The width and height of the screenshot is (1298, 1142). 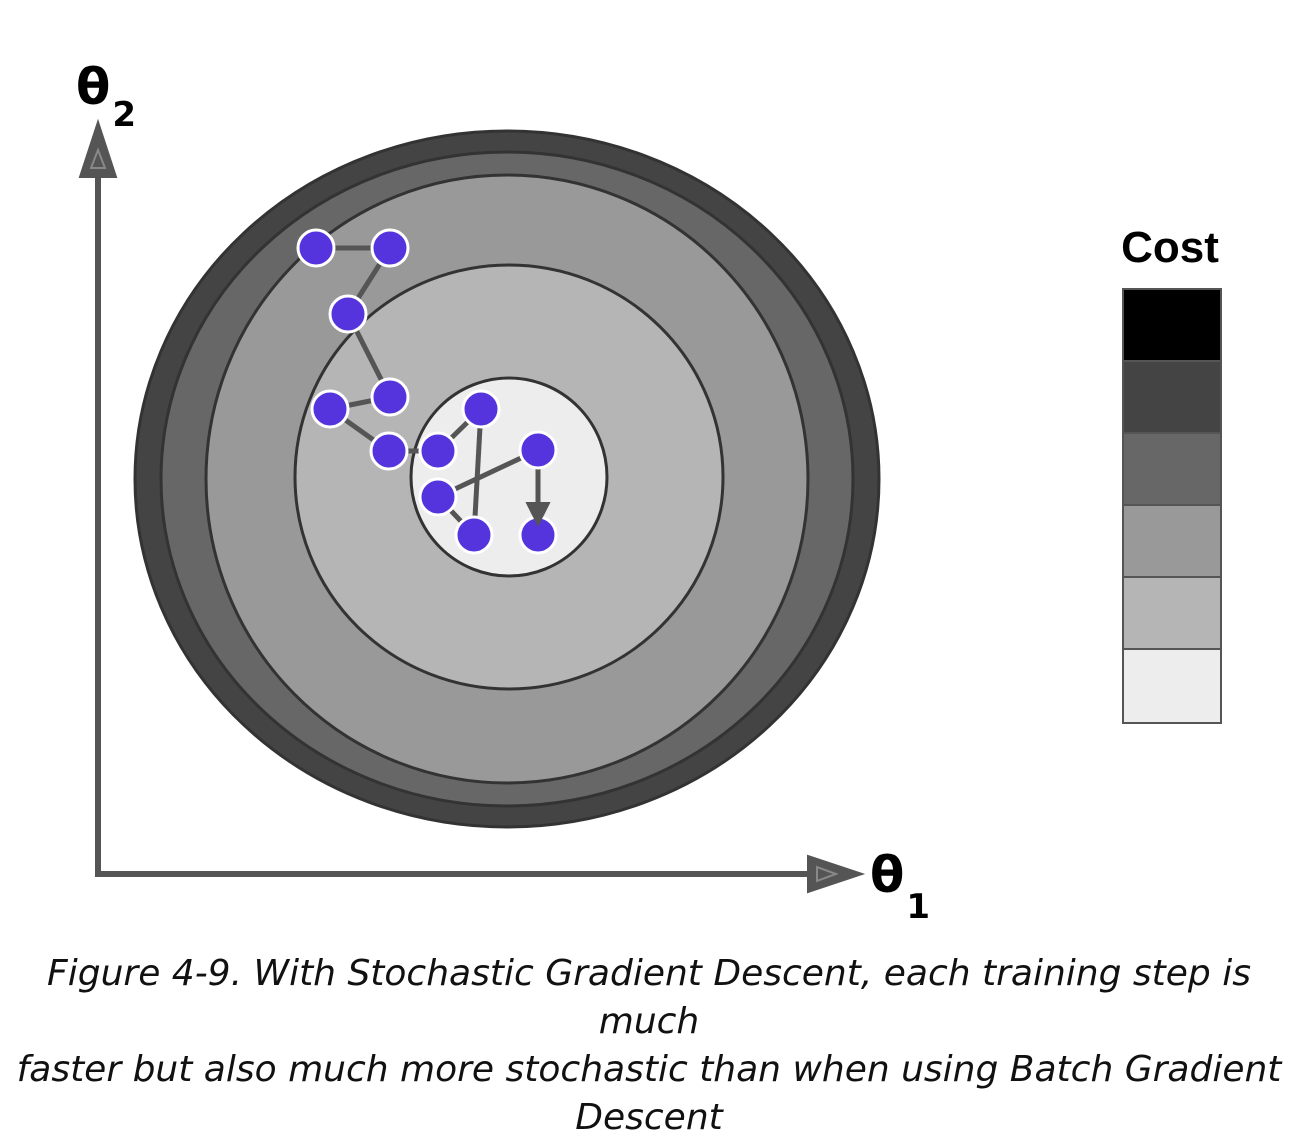 What do you see at coordinates (918, 907) in the screenshot?
I see `x-axis-subscript: 1` at bounding box center [918, 907].